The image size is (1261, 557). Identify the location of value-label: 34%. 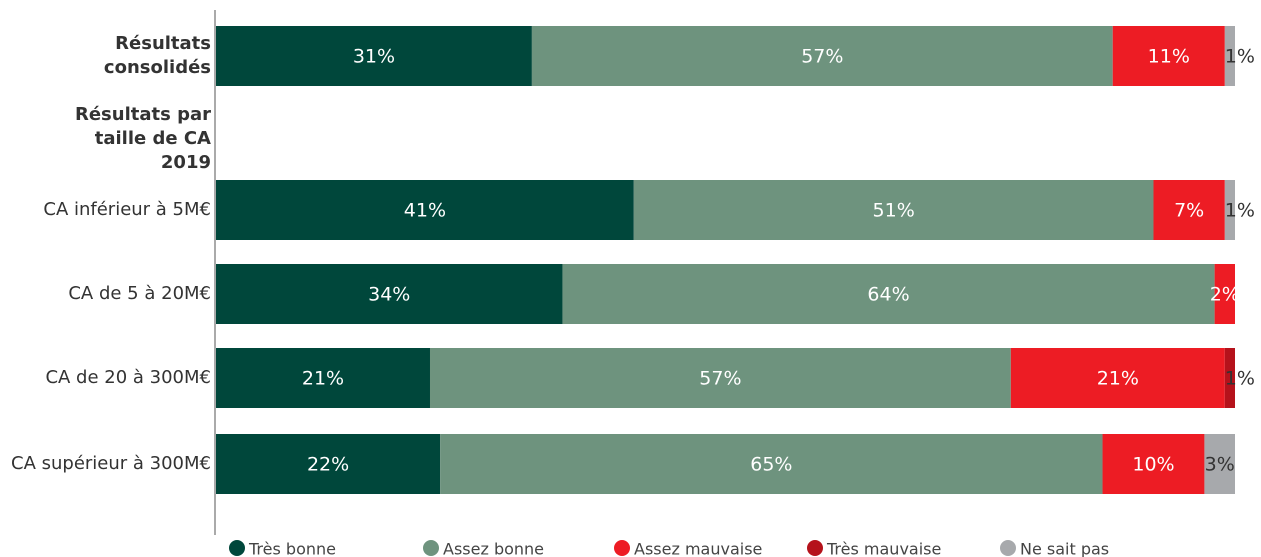
(389, 295).